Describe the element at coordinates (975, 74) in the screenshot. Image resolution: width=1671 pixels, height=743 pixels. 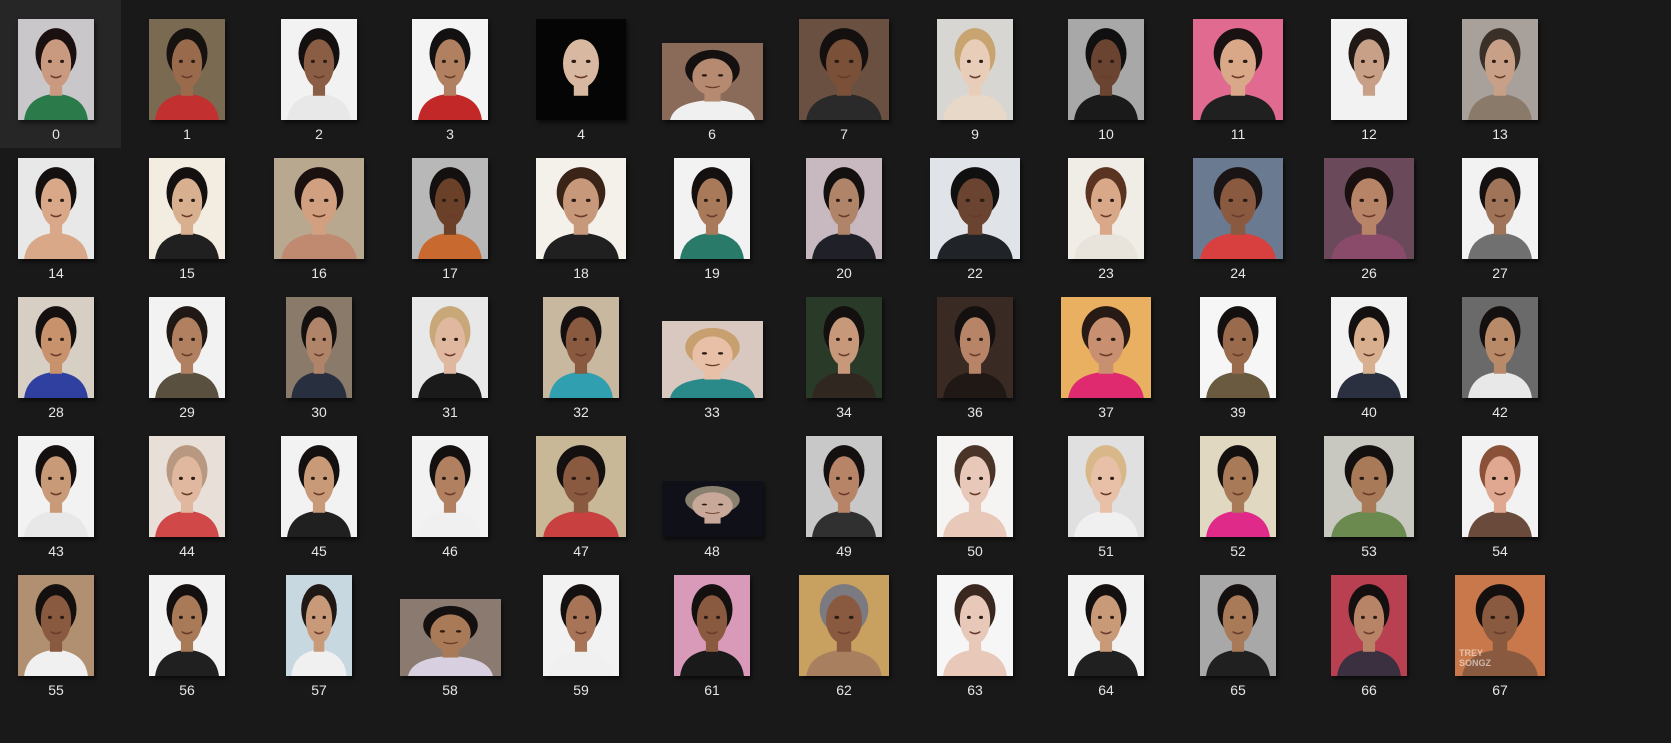
I see `file-item-9: 9` at that location.